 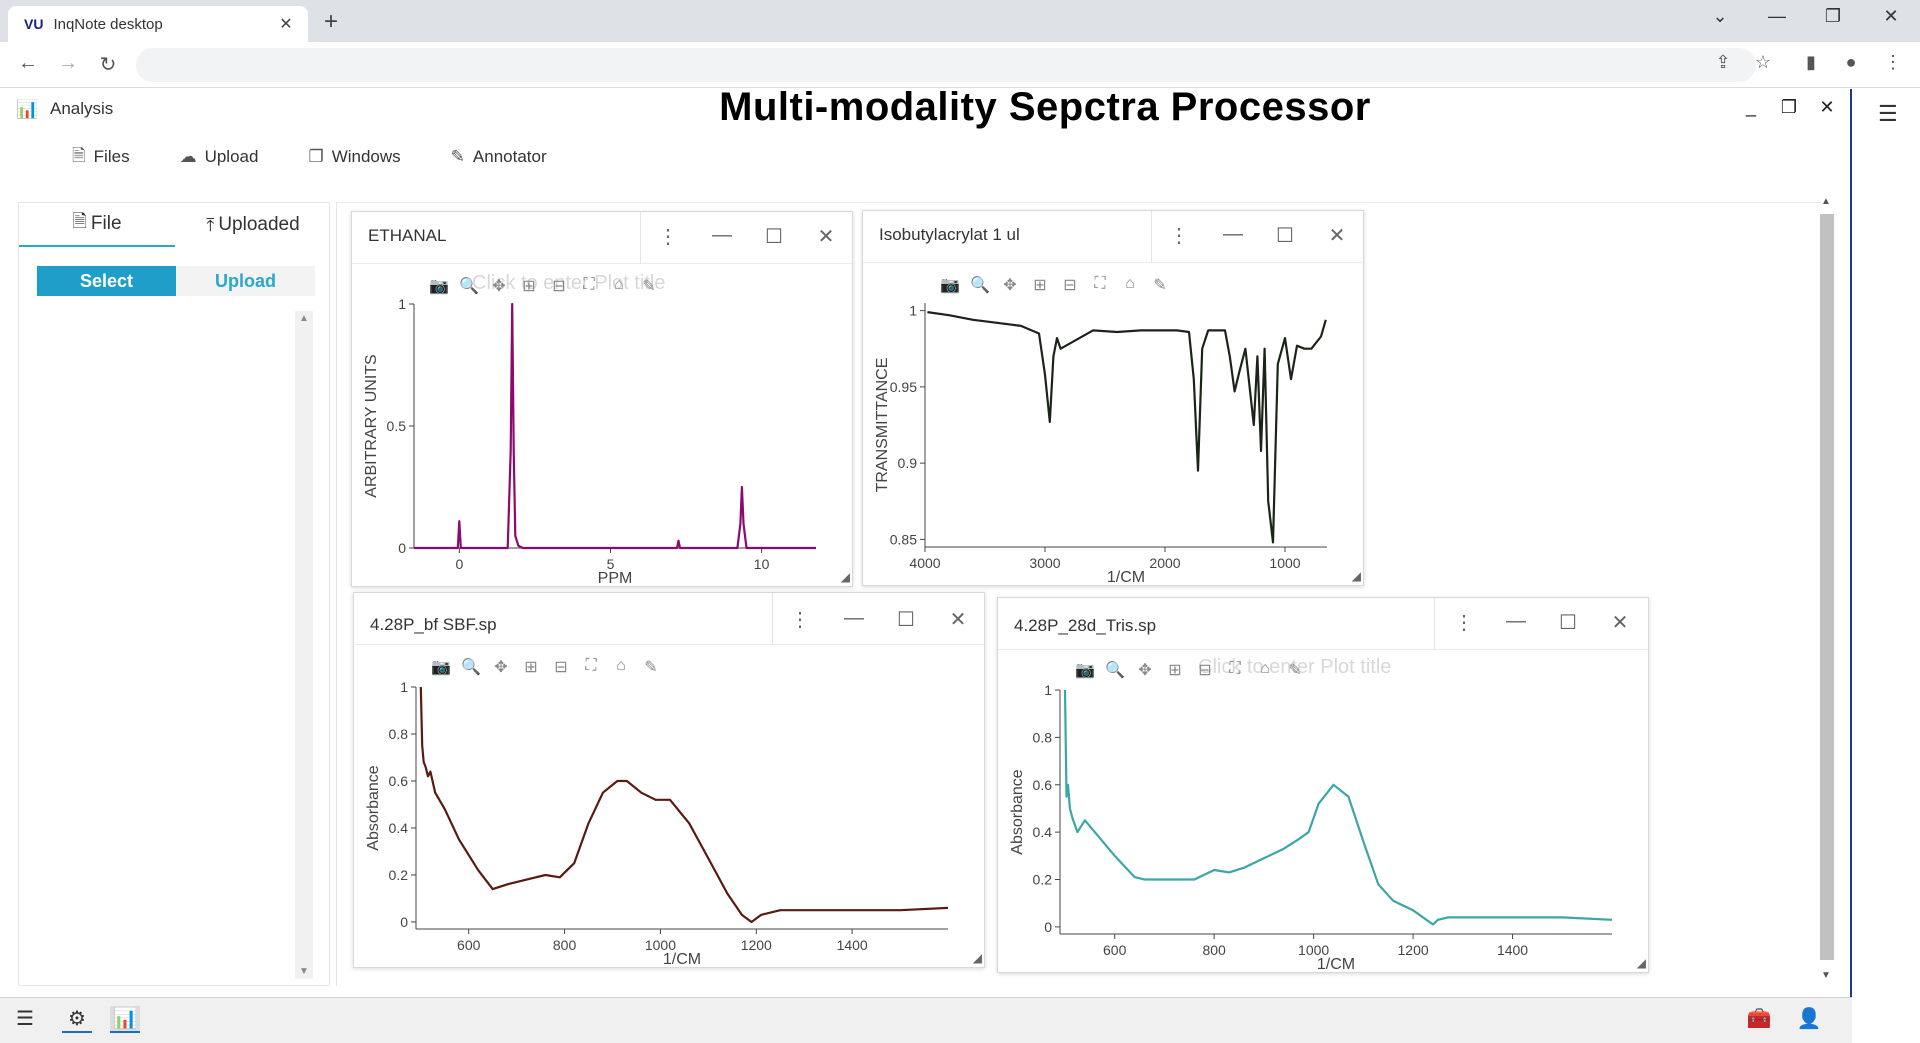 What do you see at coordinates (1777, 16) in the screenshot?
I see `minimize-window-icon: —` at bounding box center [1777, 16].